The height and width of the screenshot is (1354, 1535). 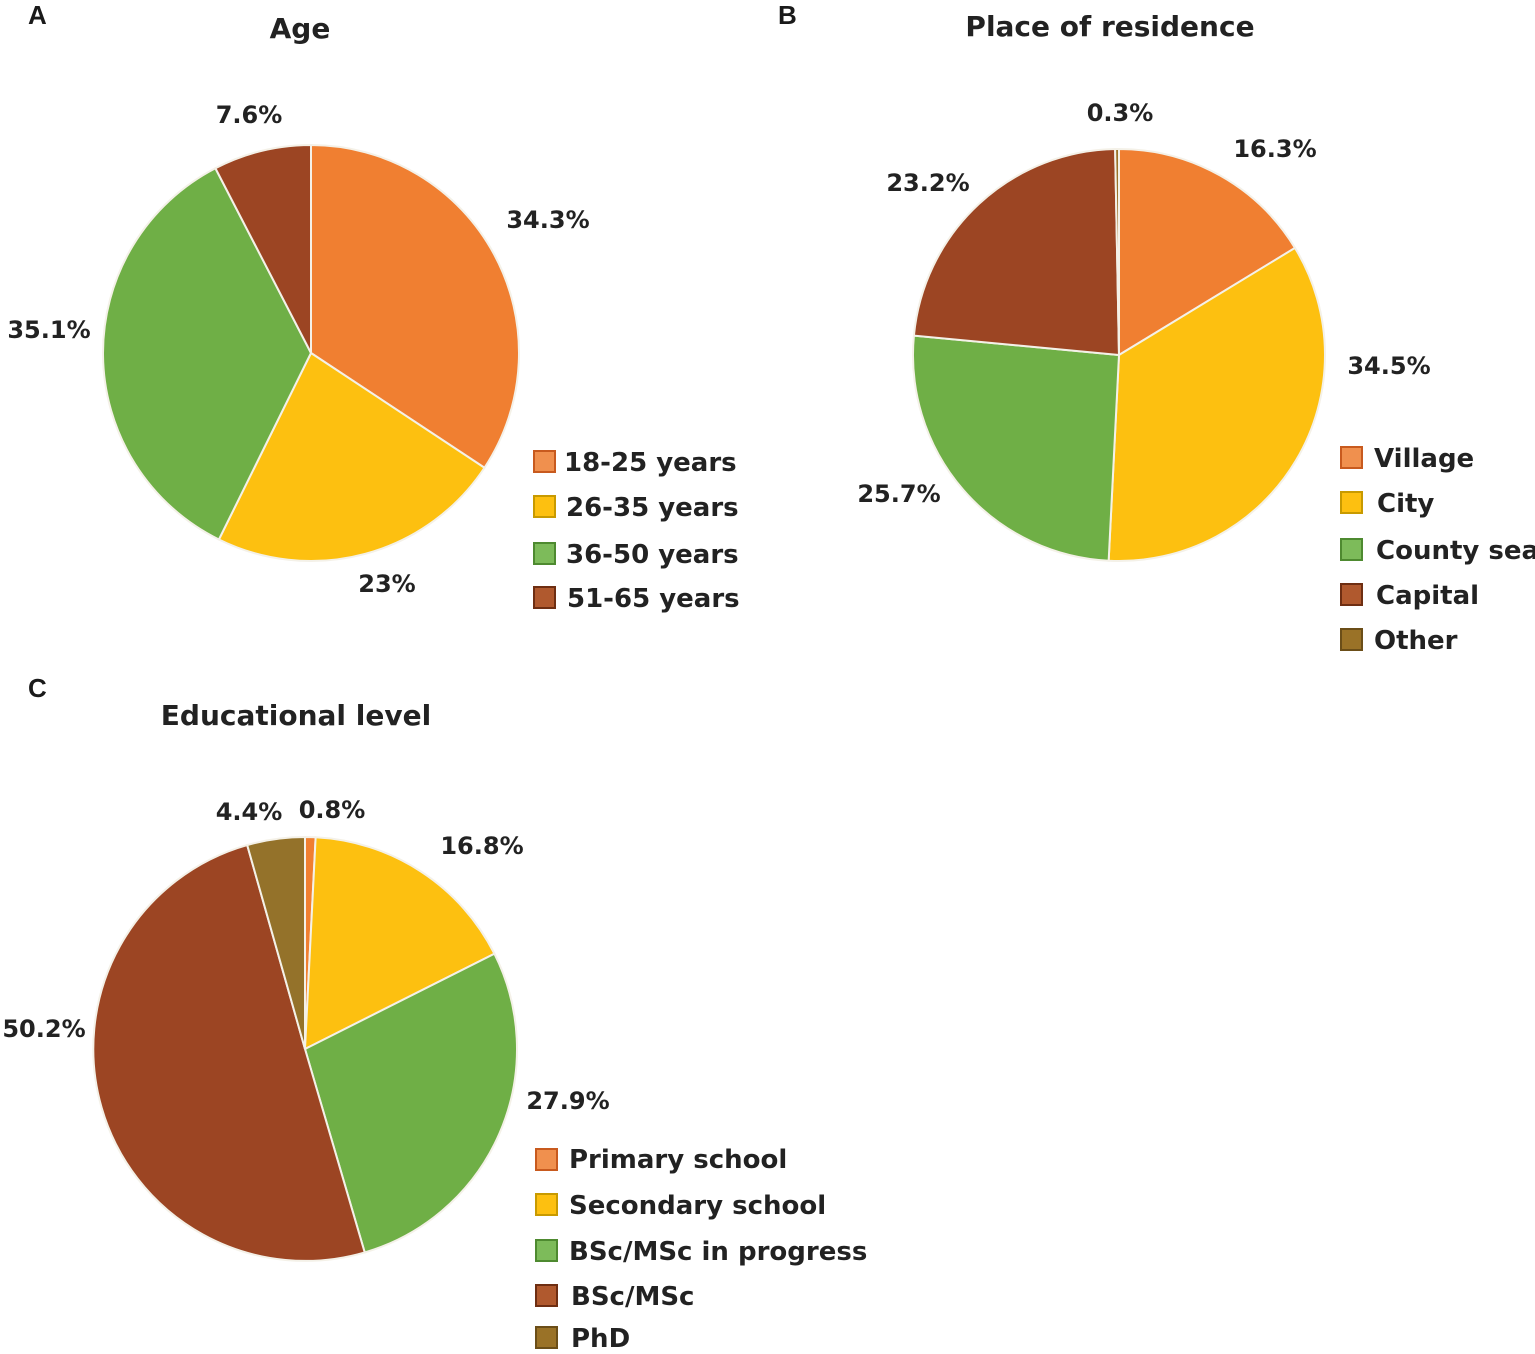 What do you see at coordinates (546, 1337) in the screenshot?
I see `legend-swatch-phd` at bounding box center [546, 1337].